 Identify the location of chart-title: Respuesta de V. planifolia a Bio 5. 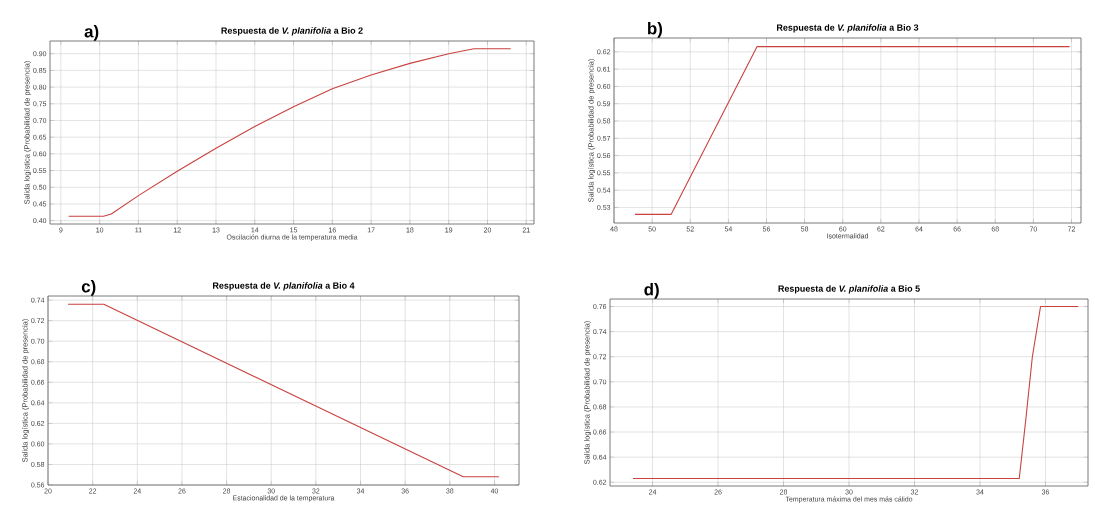
(849, 289).